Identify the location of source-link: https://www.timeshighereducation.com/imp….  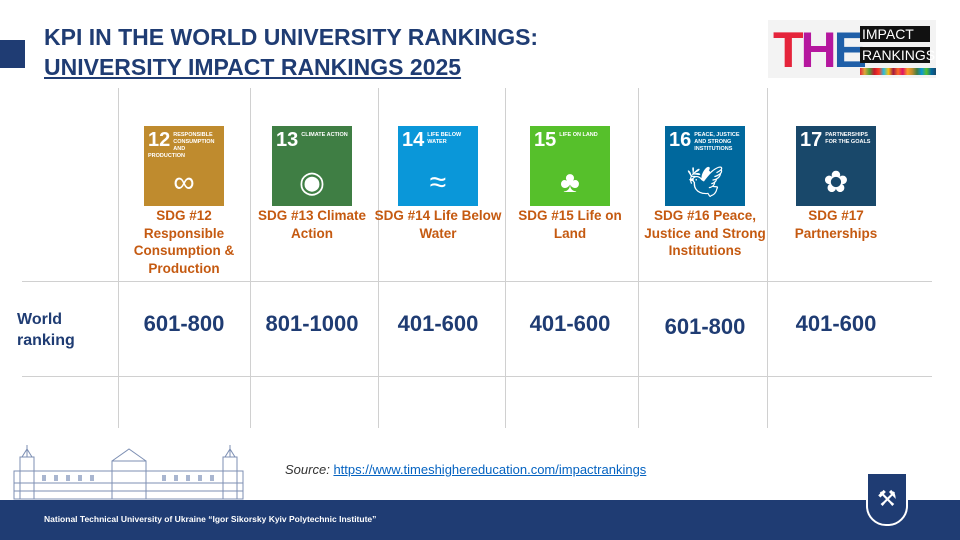
(490, 469).